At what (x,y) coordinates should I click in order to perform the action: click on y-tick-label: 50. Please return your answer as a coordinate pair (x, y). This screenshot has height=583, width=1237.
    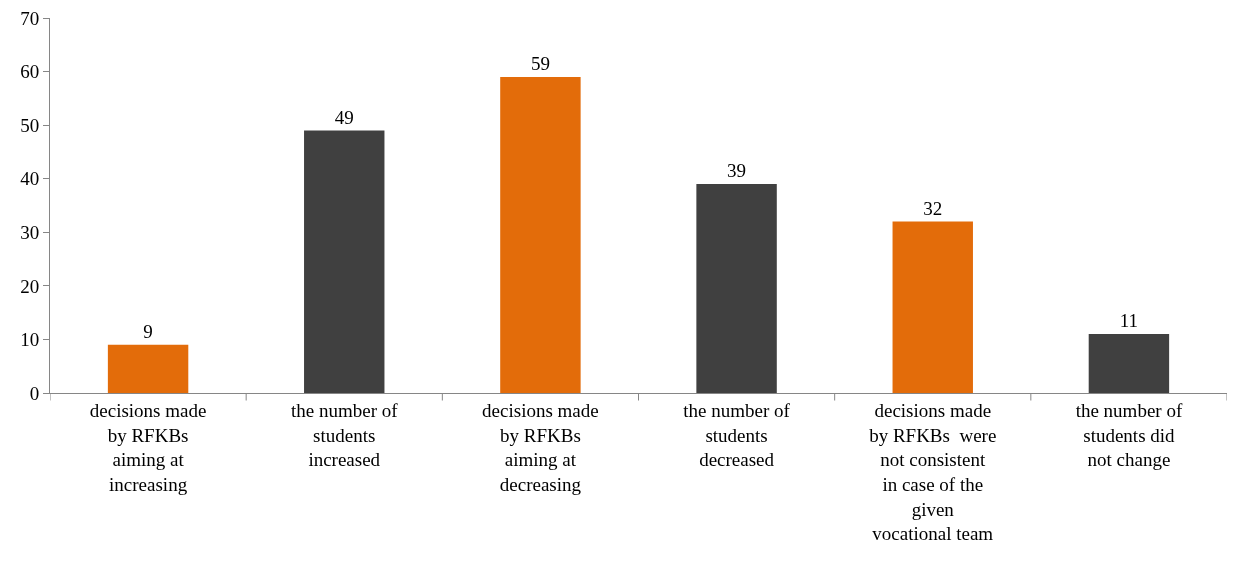
    Looking at the image, I should click on (30, 125).